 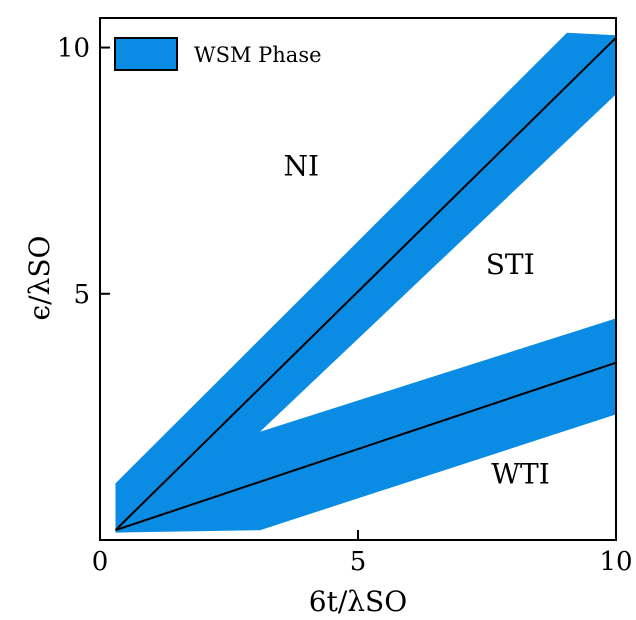 What do you see at coordinates (258, 55) in the screenshot?
I see `legend-label: WSM Phase` at bounding box center [258, 55].